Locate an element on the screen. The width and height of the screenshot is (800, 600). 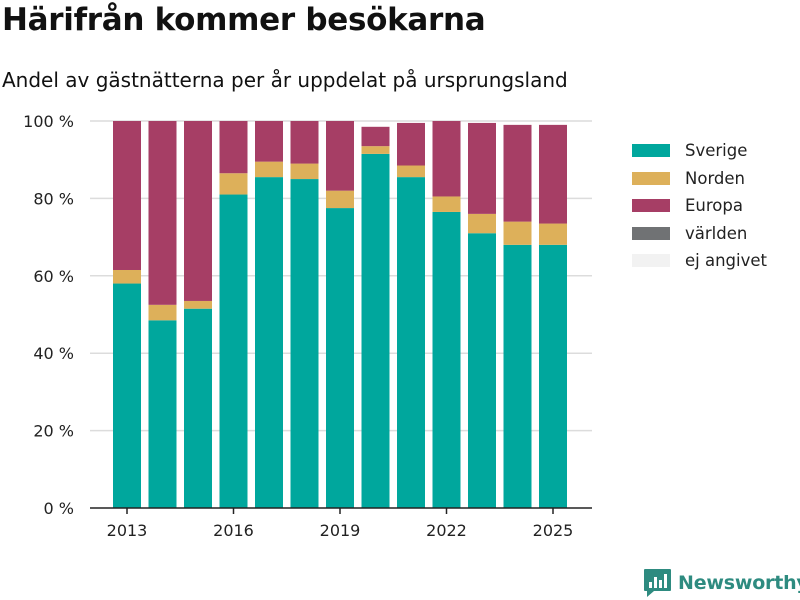
legend-label: Europa is located at coordinates (714, 206).